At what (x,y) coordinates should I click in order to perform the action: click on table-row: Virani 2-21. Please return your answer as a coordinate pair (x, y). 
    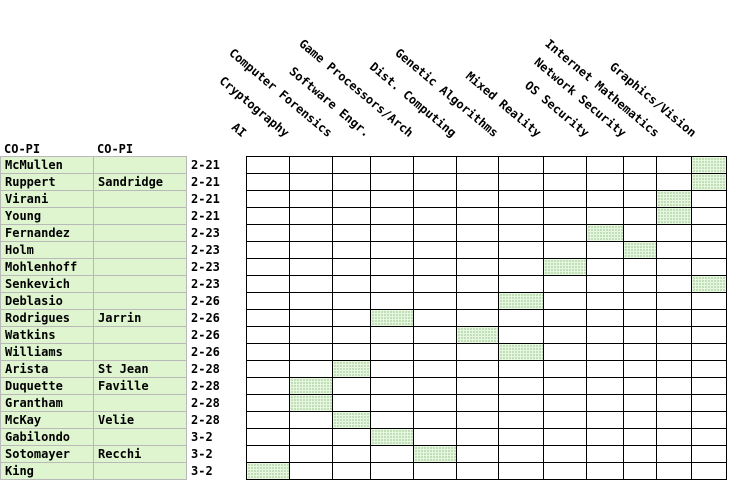
    Looking at the image, I should click on (363, 199).